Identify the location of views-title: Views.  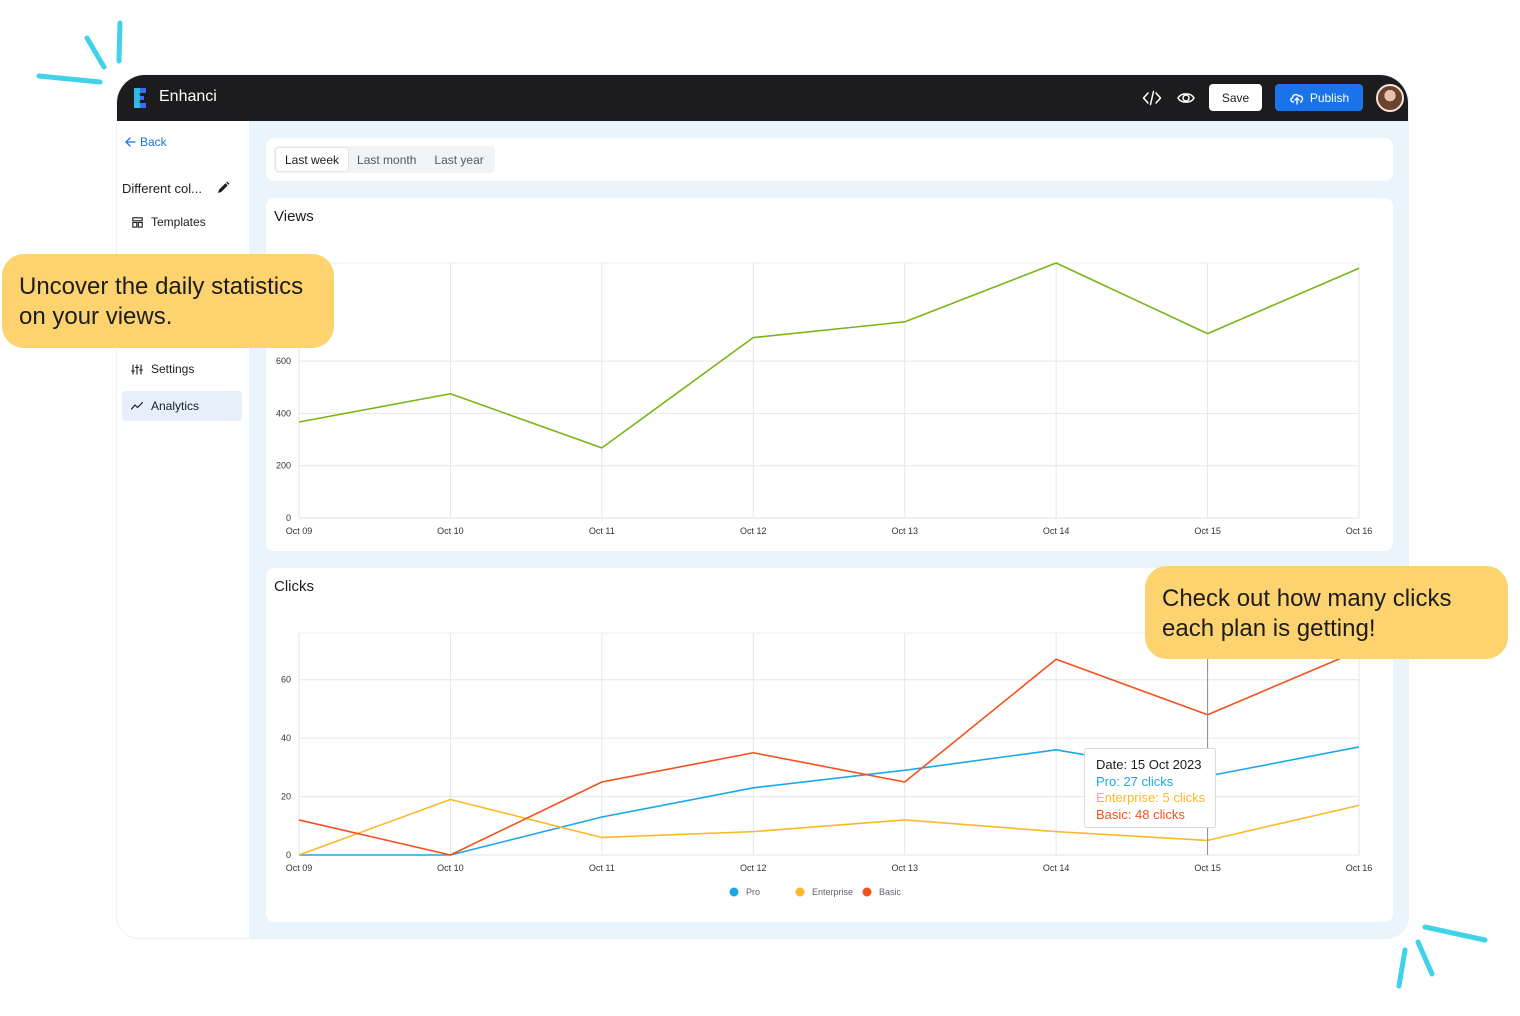
(294, 216).